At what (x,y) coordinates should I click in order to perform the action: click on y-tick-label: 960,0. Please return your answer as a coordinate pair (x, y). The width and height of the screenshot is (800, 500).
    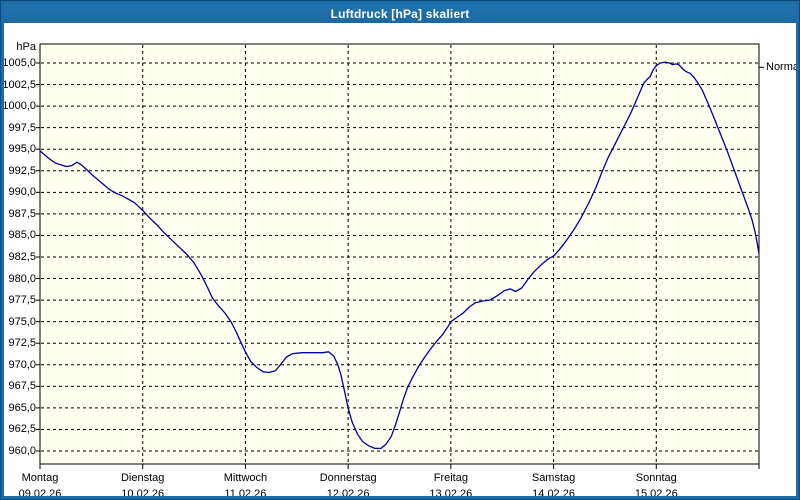
    Looking at the image, I should click on (22, 451).